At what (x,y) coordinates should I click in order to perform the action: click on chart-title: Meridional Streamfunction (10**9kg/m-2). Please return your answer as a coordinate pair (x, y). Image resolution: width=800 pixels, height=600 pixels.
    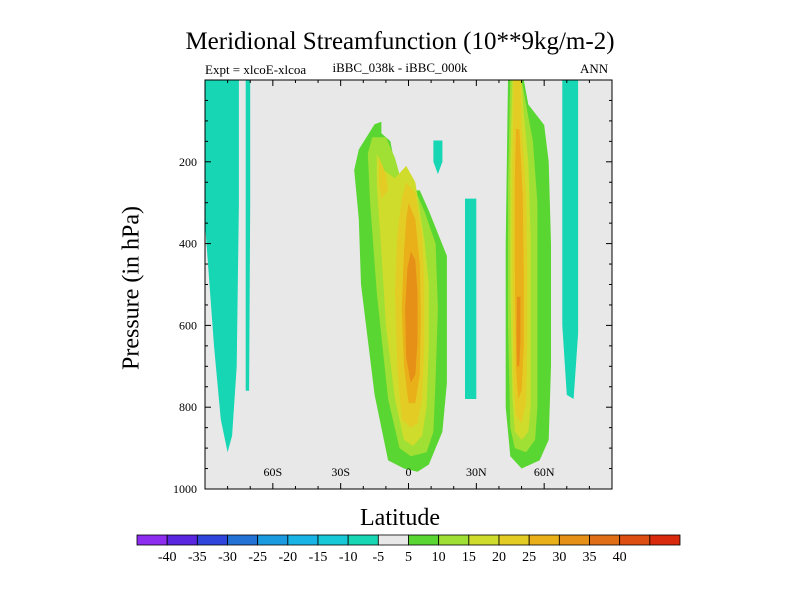
    Looking at the image, I should click on (400, 41).